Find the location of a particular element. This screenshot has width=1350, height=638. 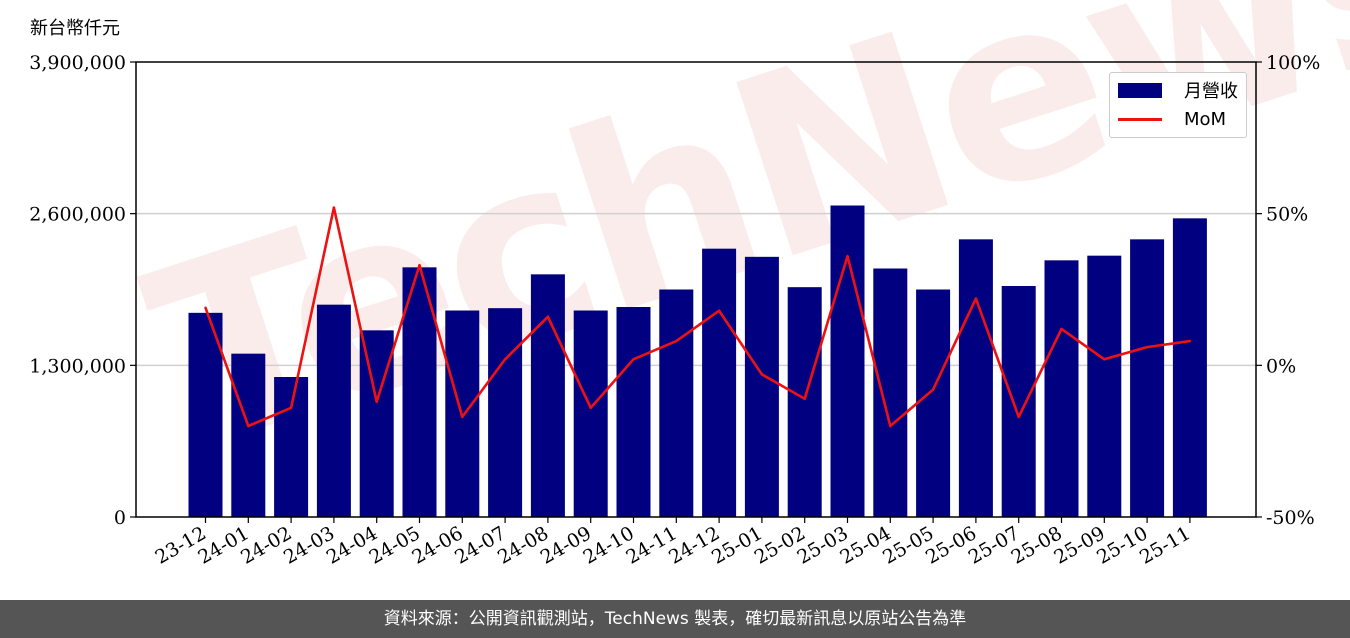

y-tick-label: 3,900,000 is located at coordinates (77, 63).